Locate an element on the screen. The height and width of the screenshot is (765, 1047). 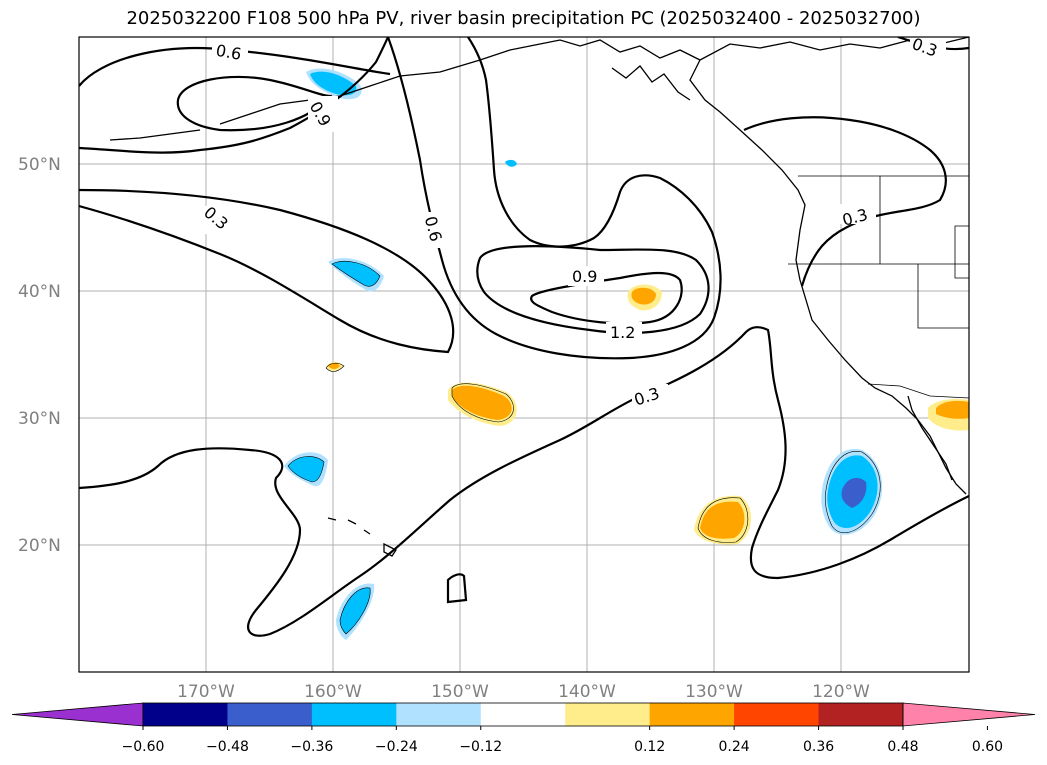
state-outline is located at coordinates (961, 252).